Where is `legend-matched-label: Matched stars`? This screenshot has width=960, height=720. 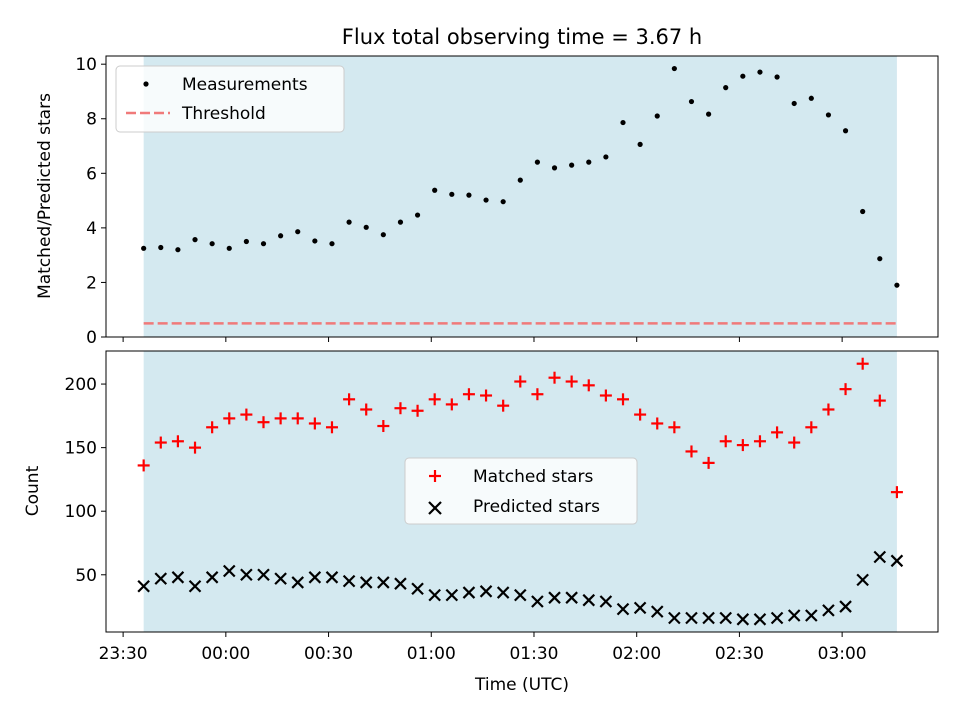
legend-matched-label: Matched stars is located at coordinates (533, 477).